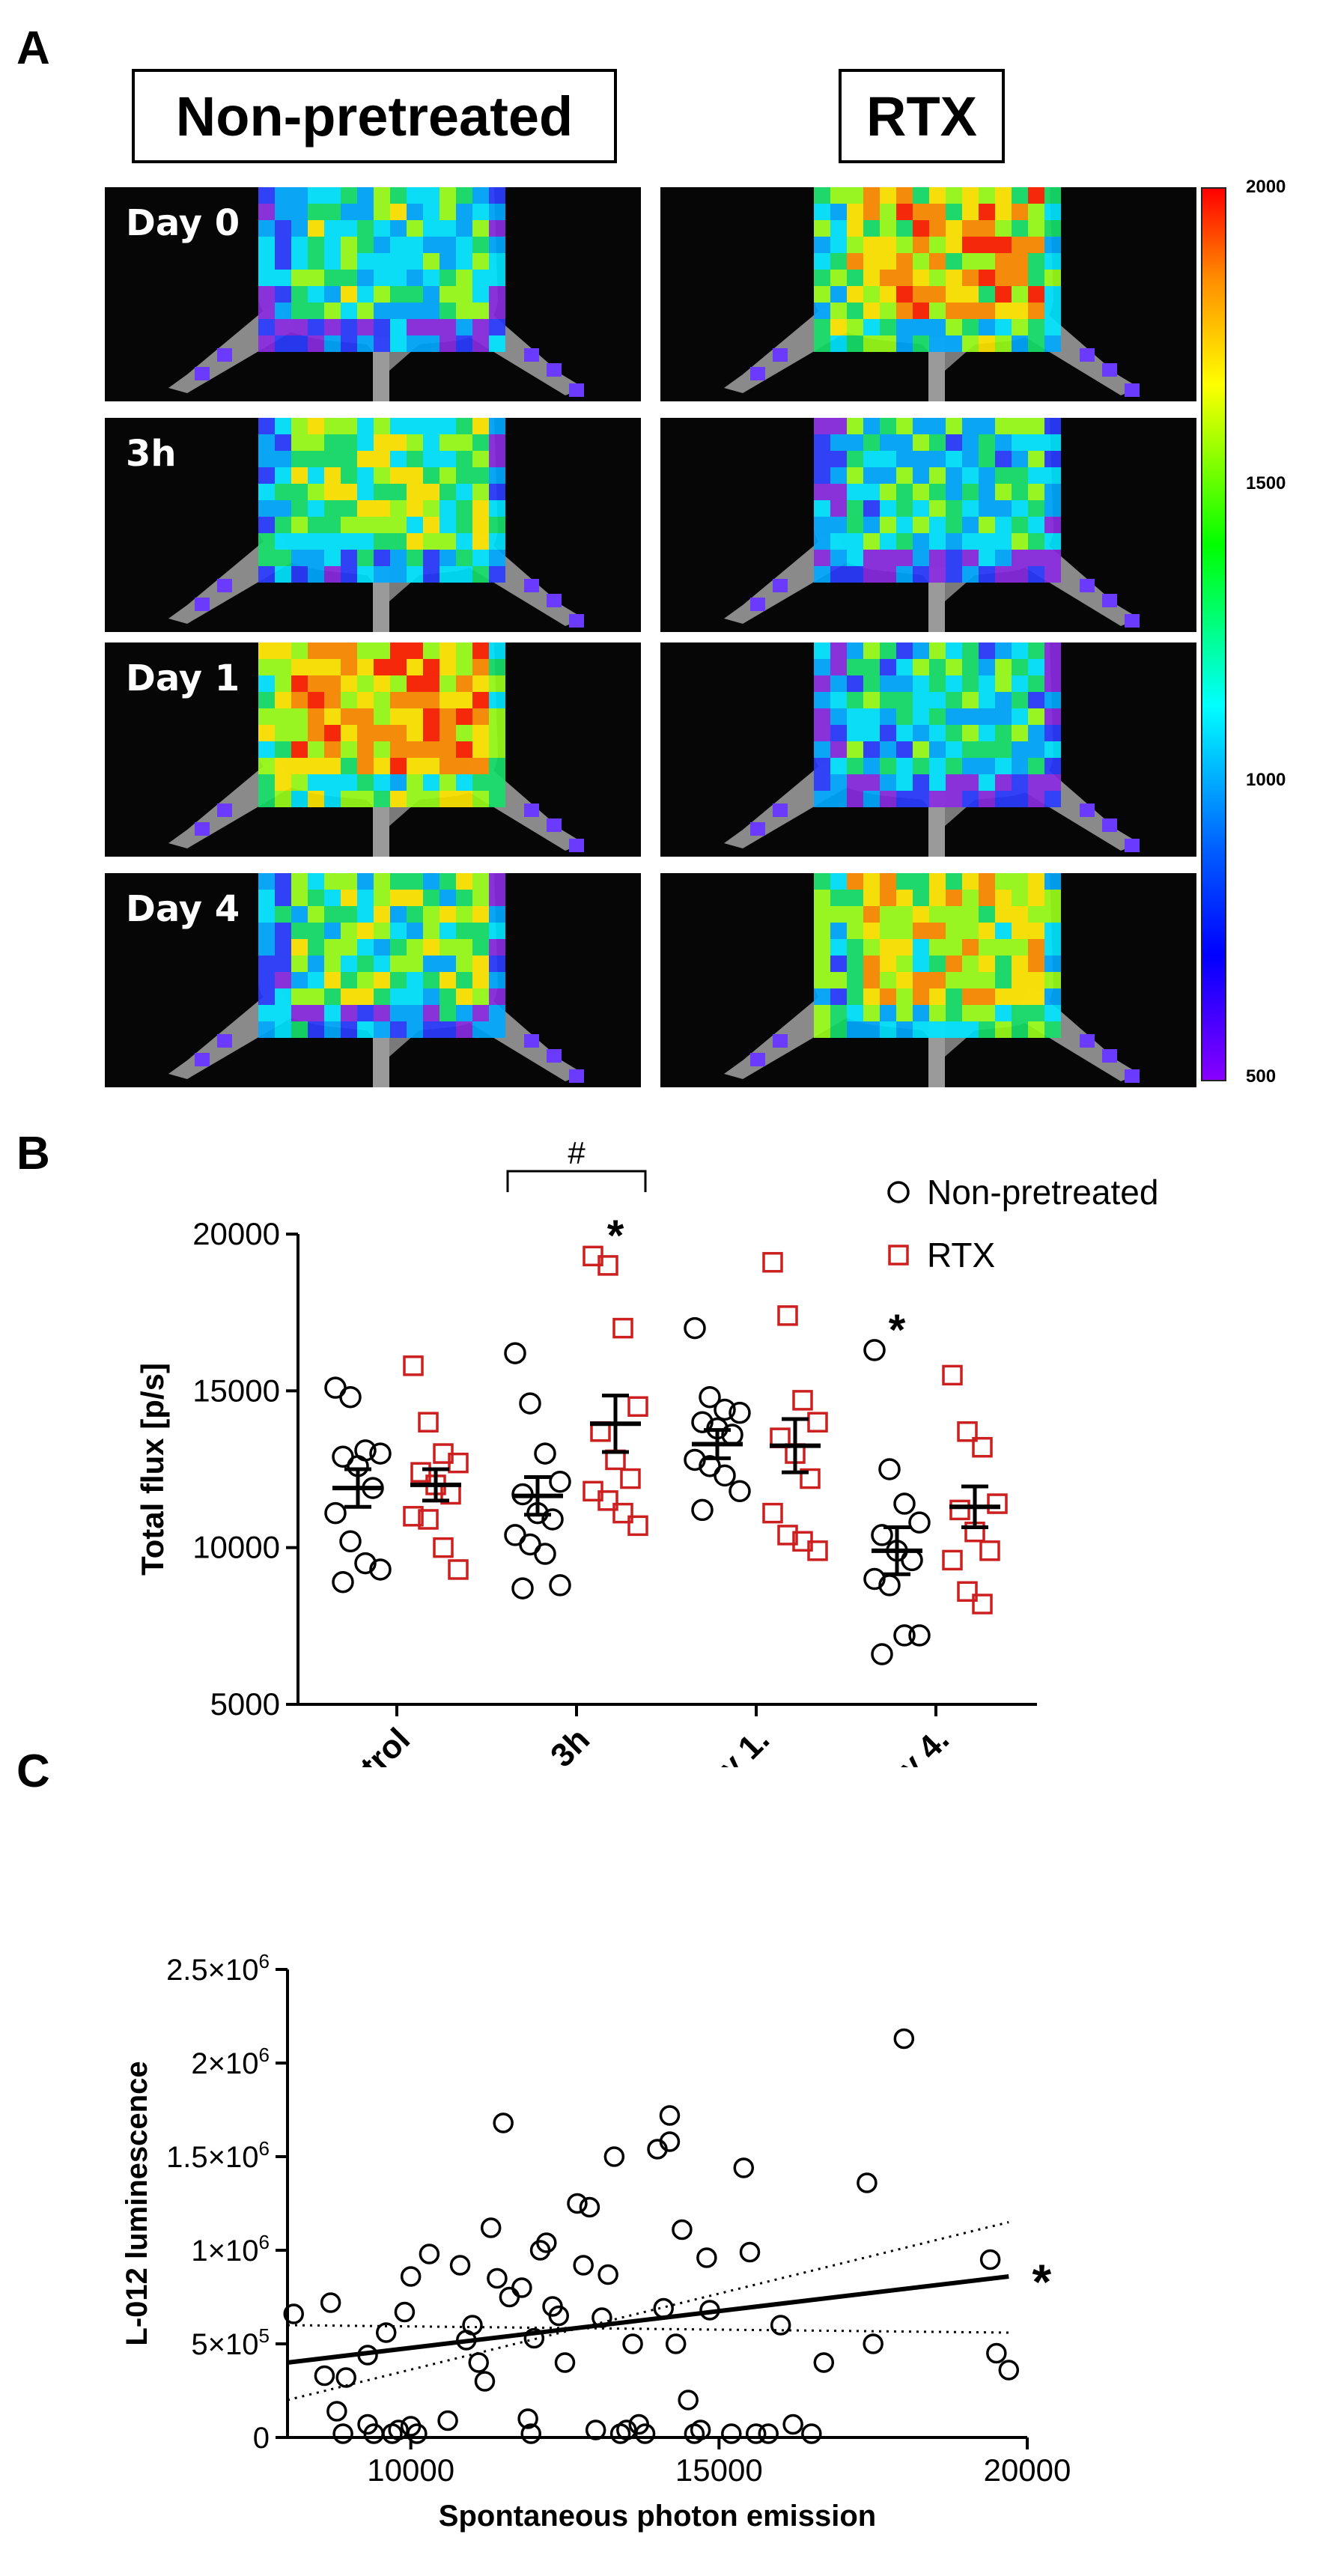  What do you see at coordinates (33, 1153) in the screenshot?
I see `panel-b-letter: B` at bounding box center [33, 1153].